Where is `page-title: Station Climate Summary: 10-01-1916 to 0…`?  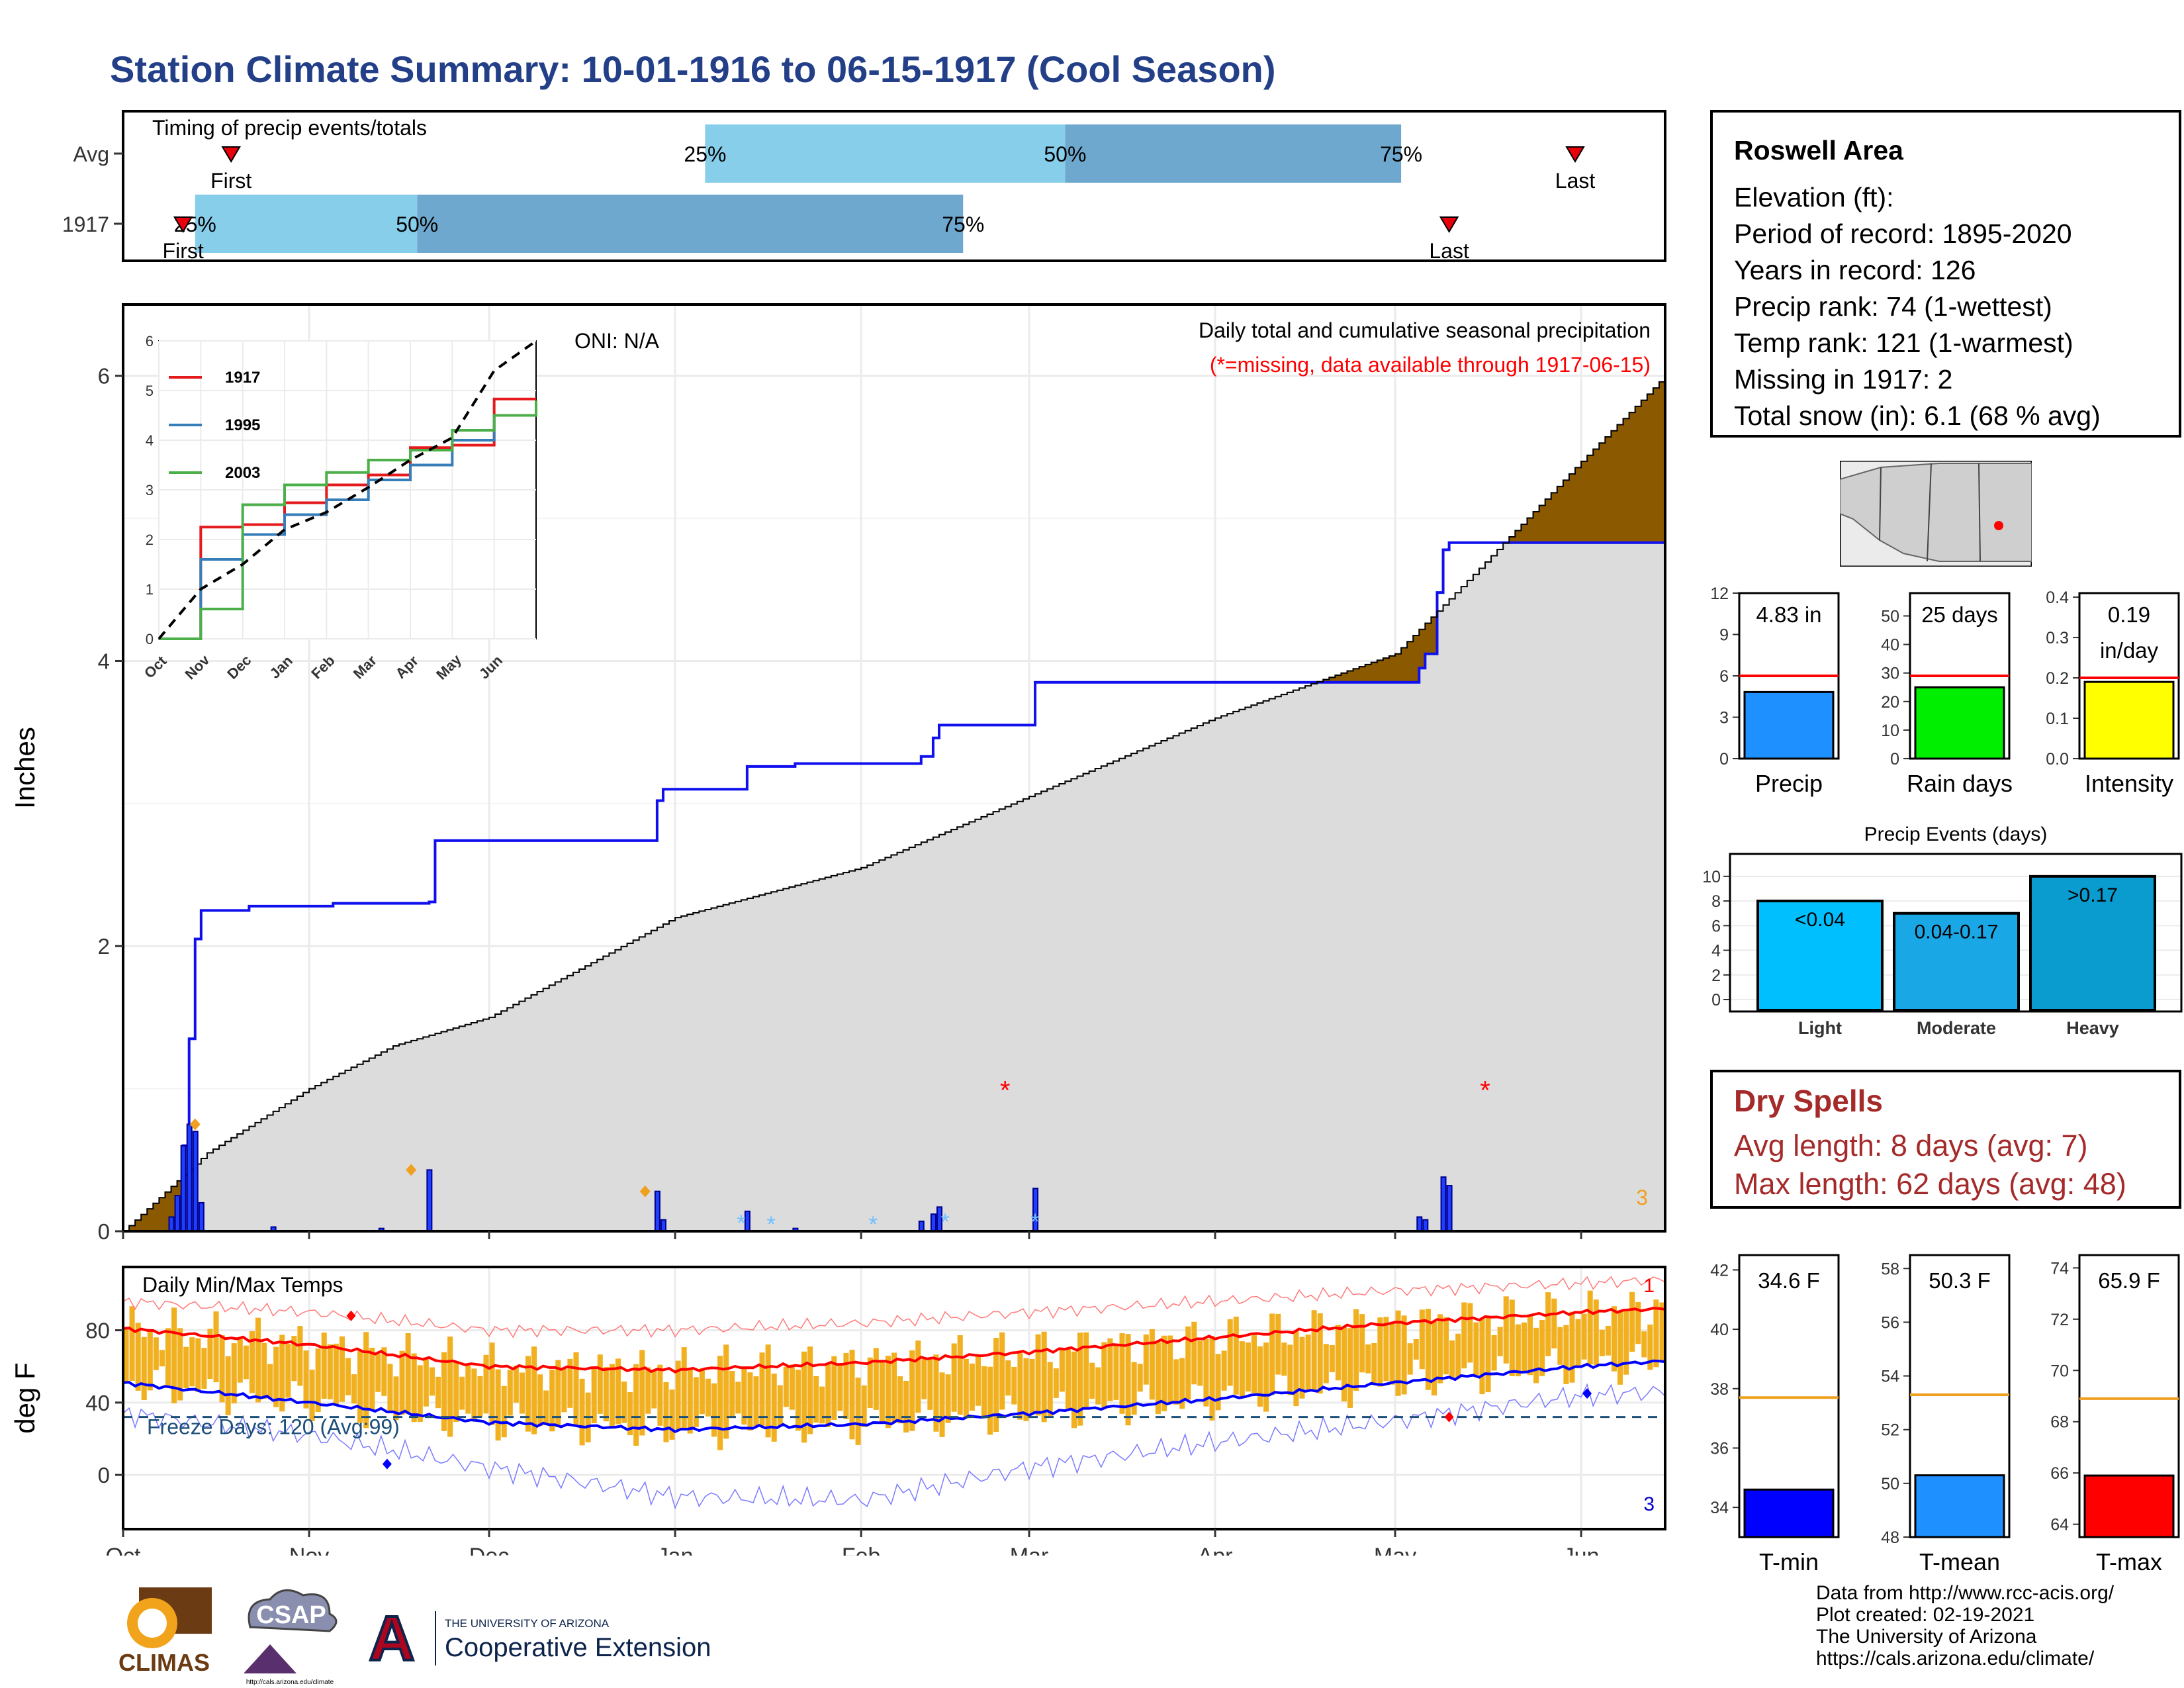
page-title: Station Climate Summary: 10-01-1916 to 0… is located at coordinates (693, 69).